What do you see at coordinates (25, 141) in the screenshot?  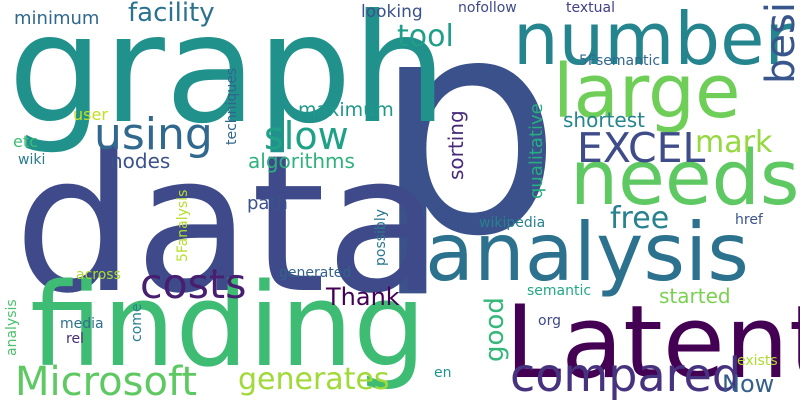 I see `word-etc: etc` at bounding box center [25, 141].